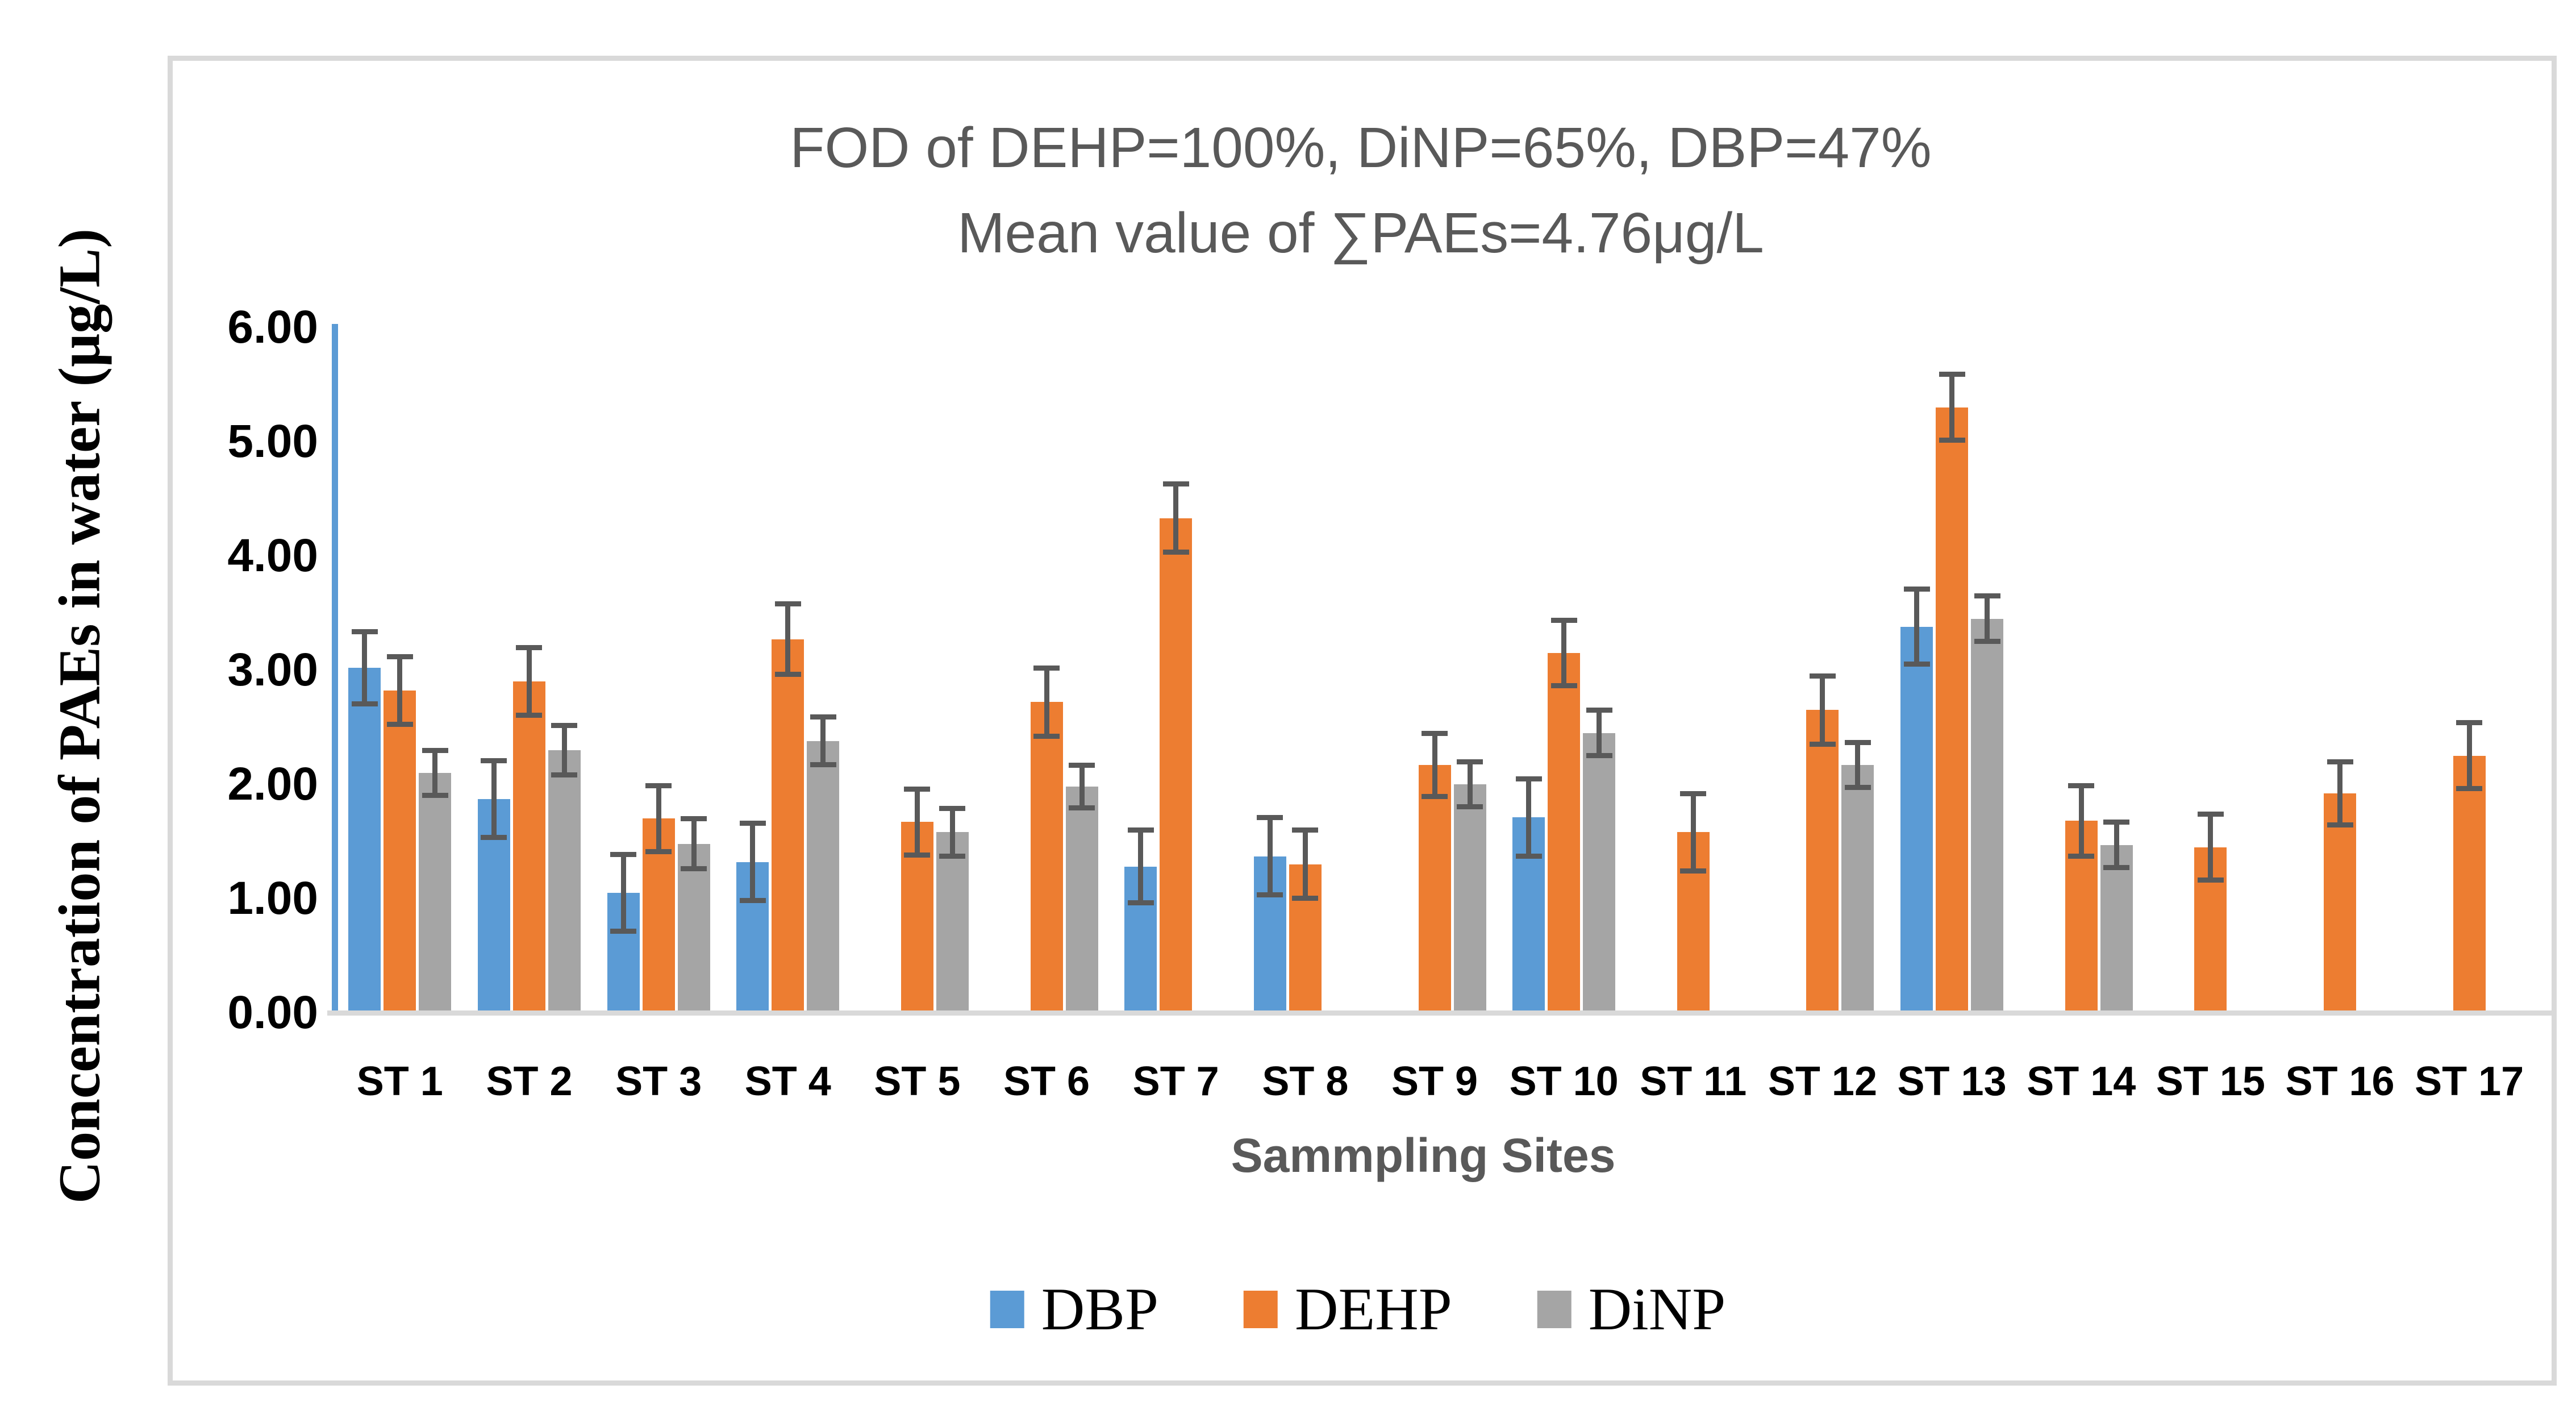 This screenshot has width=2576, height=1414. Describe the element at coordinates (1260, 1309) in the screenshot. I see `legend-swatch-DEHP` at that location.